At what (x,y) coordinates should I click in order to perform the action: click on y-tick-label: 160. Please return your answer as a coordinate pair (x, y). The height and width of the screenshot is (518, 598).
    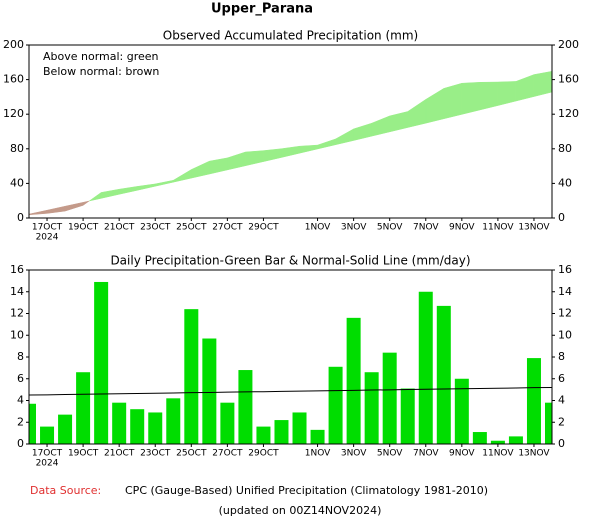
    Looking at the image, I should click on (13, 79).